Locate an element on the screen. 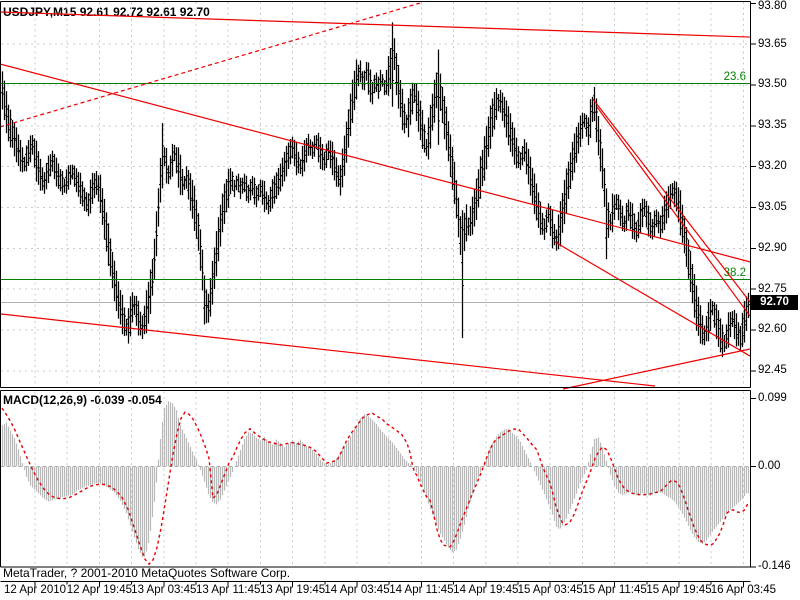 The height and width of the screenshot is (600, 800). price-axis-label: 93.05 is located at coordinates (772, 206).